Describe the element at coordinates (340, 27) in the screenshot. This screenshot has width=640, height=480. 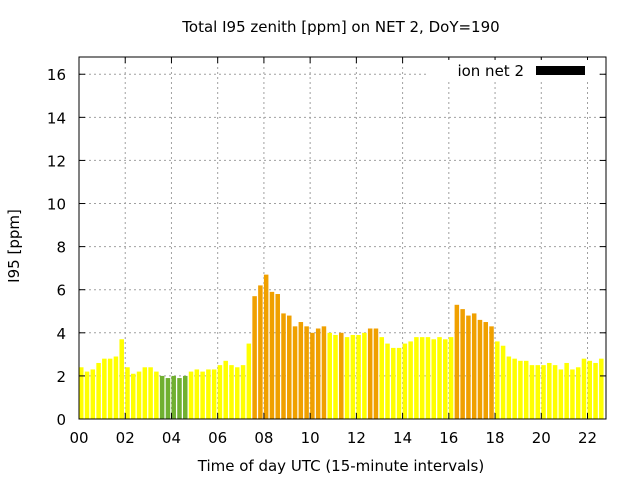
I see `chart-title: Total I95 zenith [ppm] on NET 2, DoY=190` at that location.